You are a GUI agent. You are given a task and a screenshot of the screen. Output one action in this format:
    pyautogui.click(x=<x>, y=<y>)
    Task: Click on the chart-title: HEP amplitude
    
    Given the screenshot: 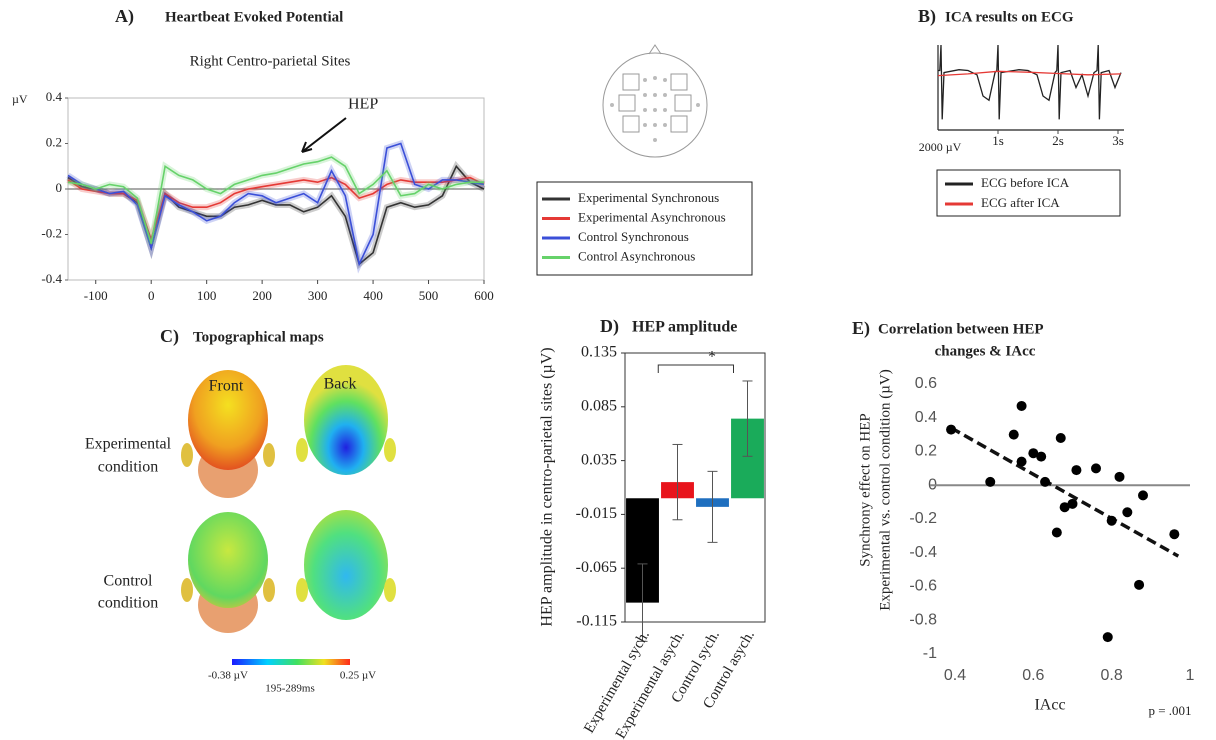 What is the action you would take?
    pyautogui.click(x=684, y=327)
    